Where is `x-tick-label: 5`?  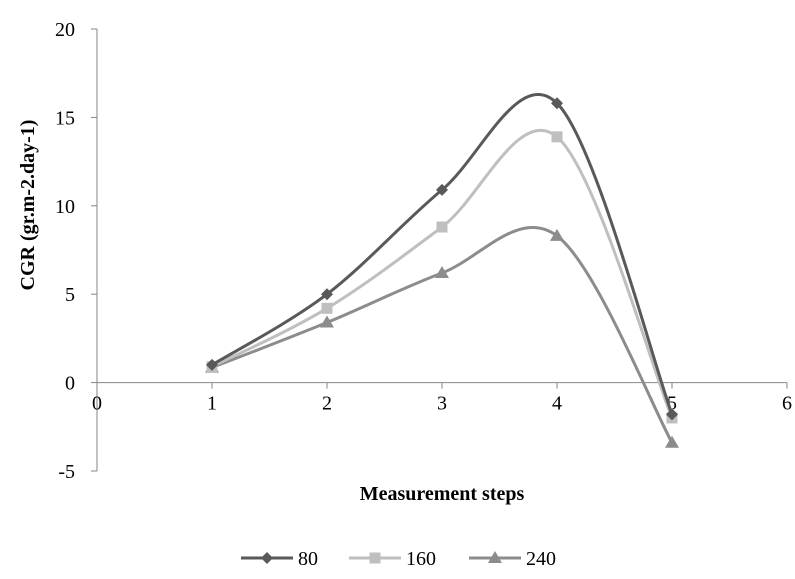
x-tick-label: 5 is located at coordinates (672, 404).